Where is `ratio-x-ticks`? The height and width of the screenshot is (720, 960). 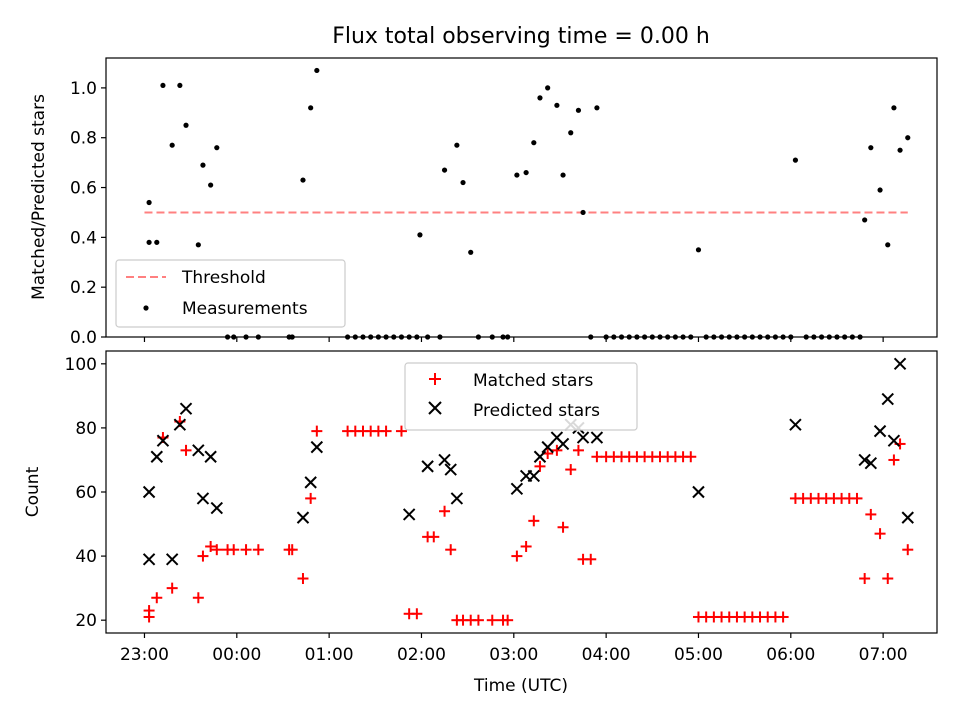
ratio-x-ticks is located at coordinates (513, 339).